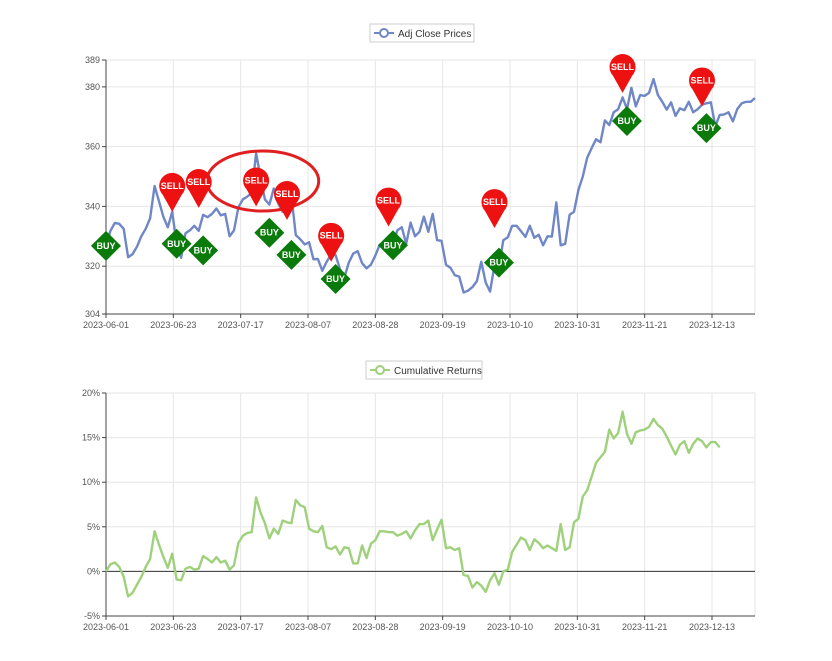 The width and height of the screenshot is (832, 661). What do you see at coordinates (91, 482) in the screenshot?
I see `returns-y-tick-label: 10%` at bounding box center [91, 482].